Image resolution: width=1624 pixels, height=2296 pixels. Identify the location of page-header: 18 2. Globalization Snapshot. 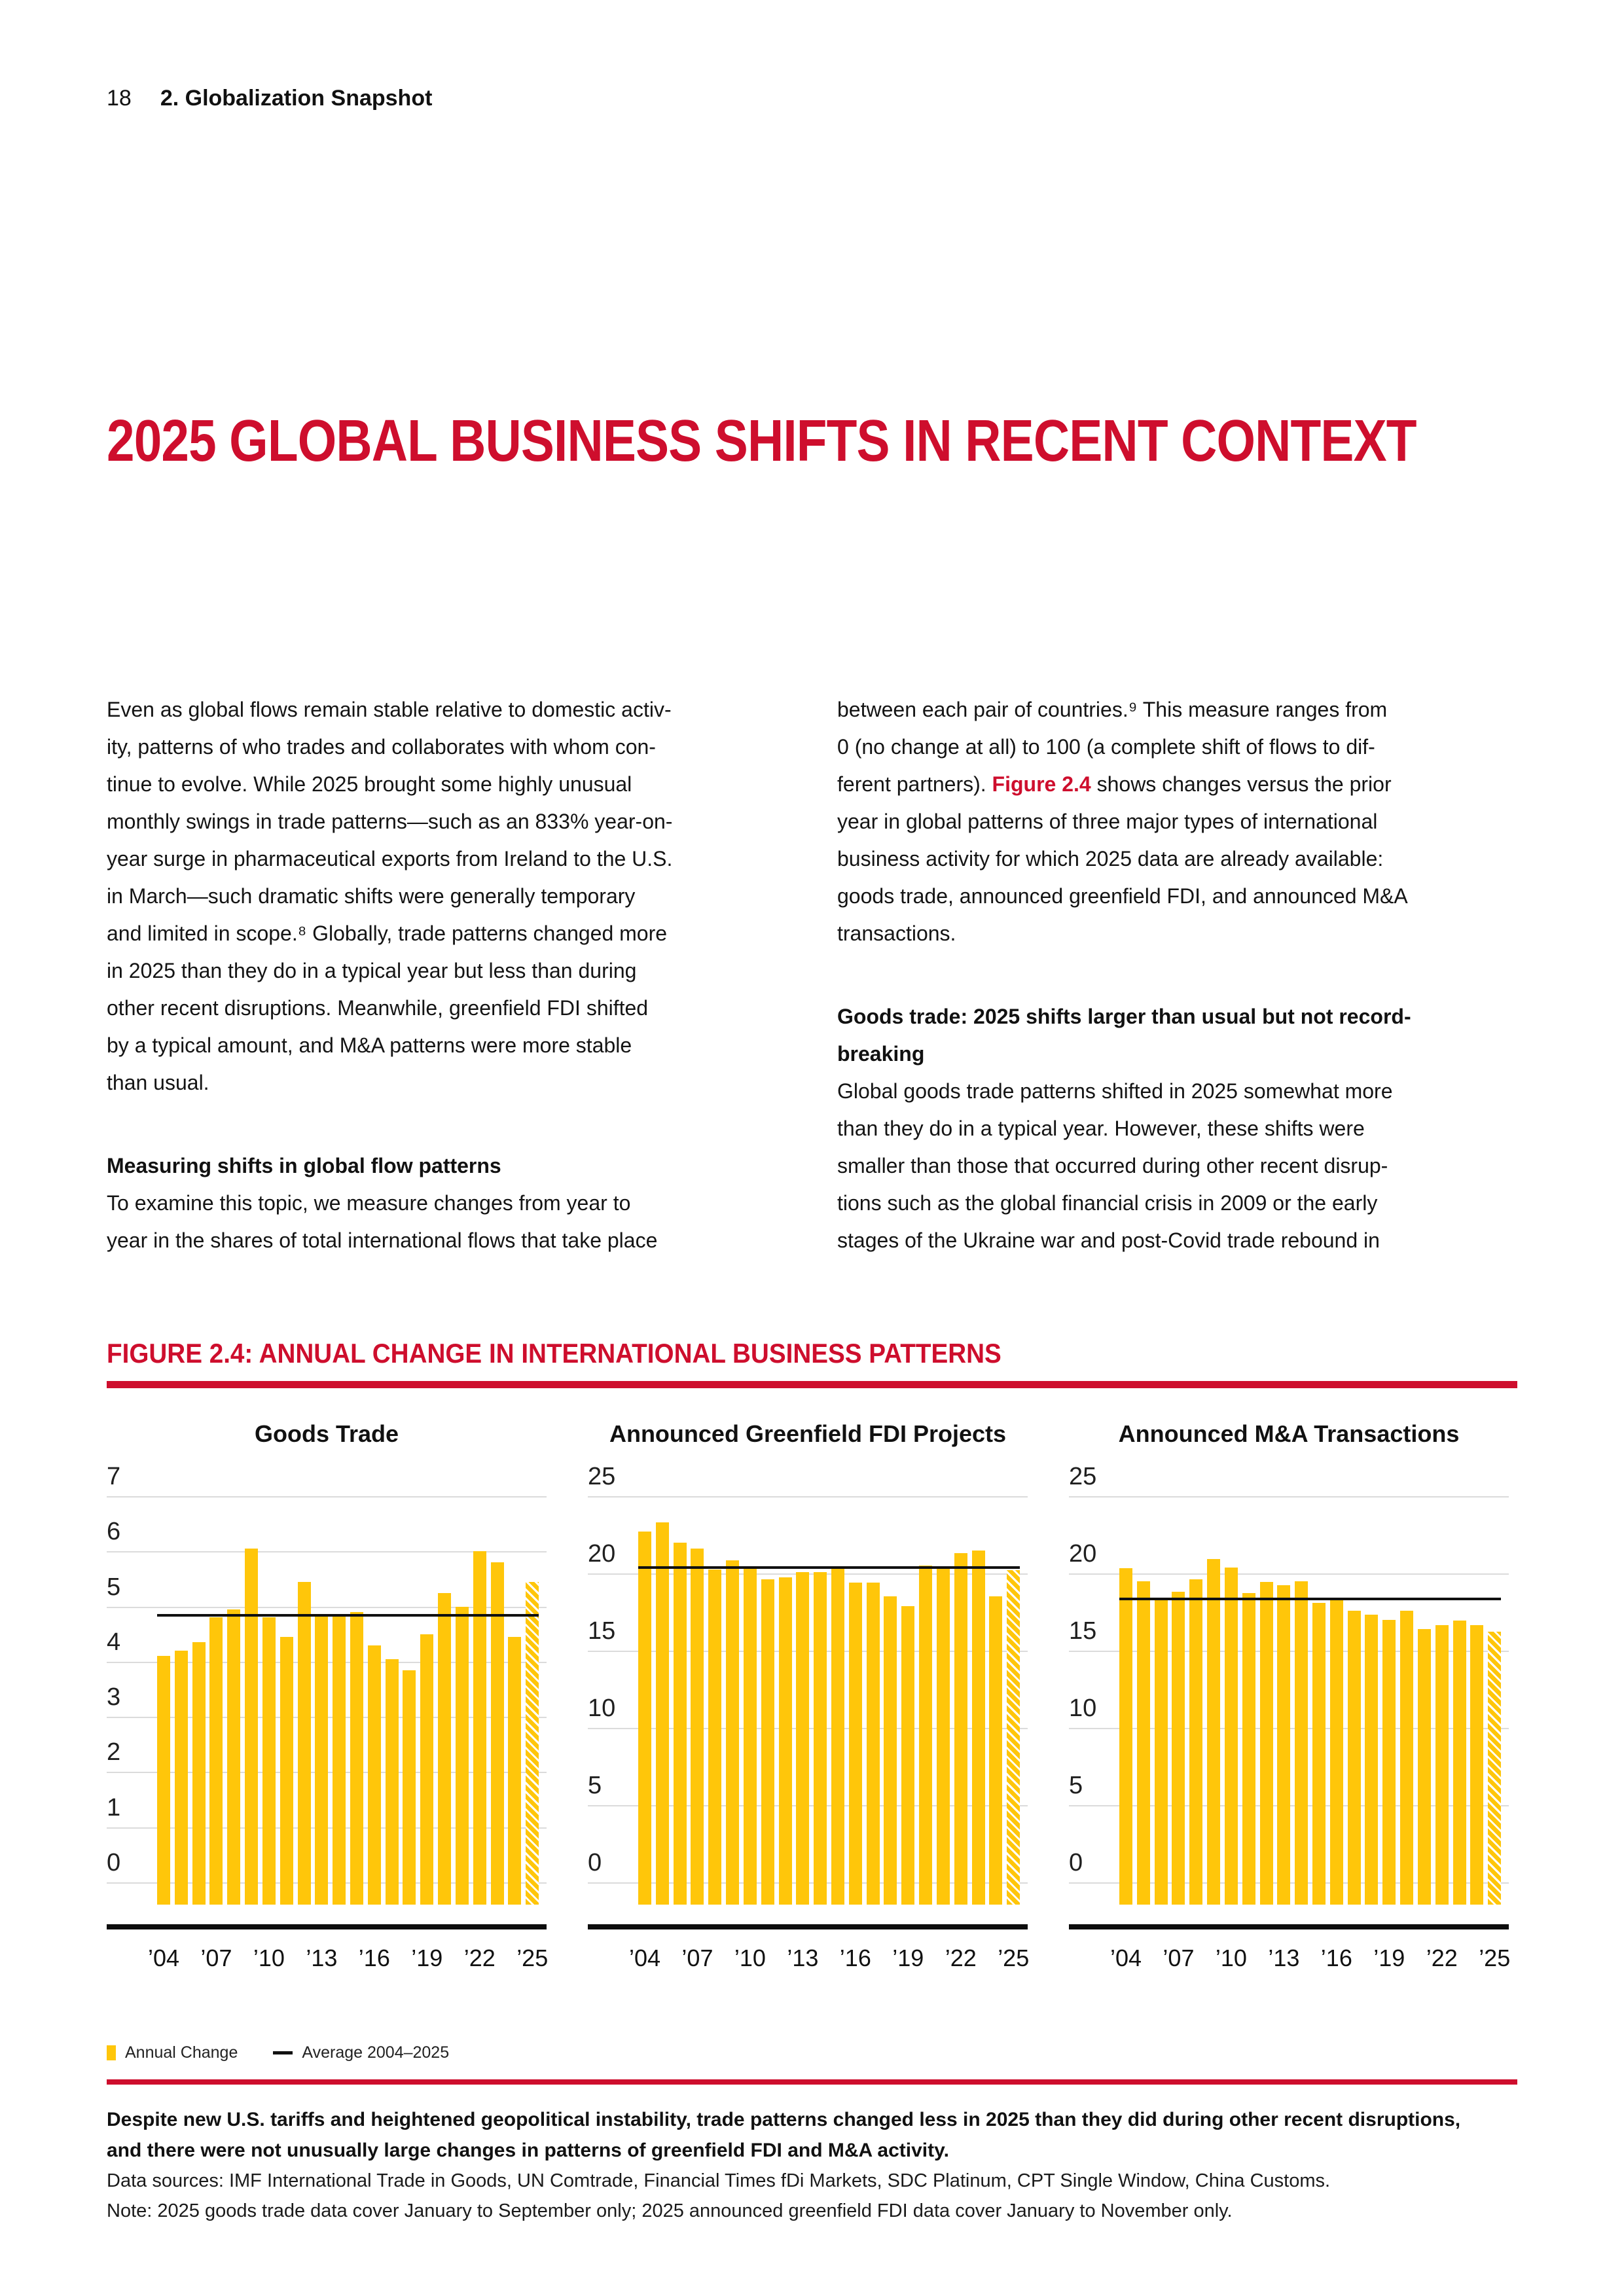
(812, 98).